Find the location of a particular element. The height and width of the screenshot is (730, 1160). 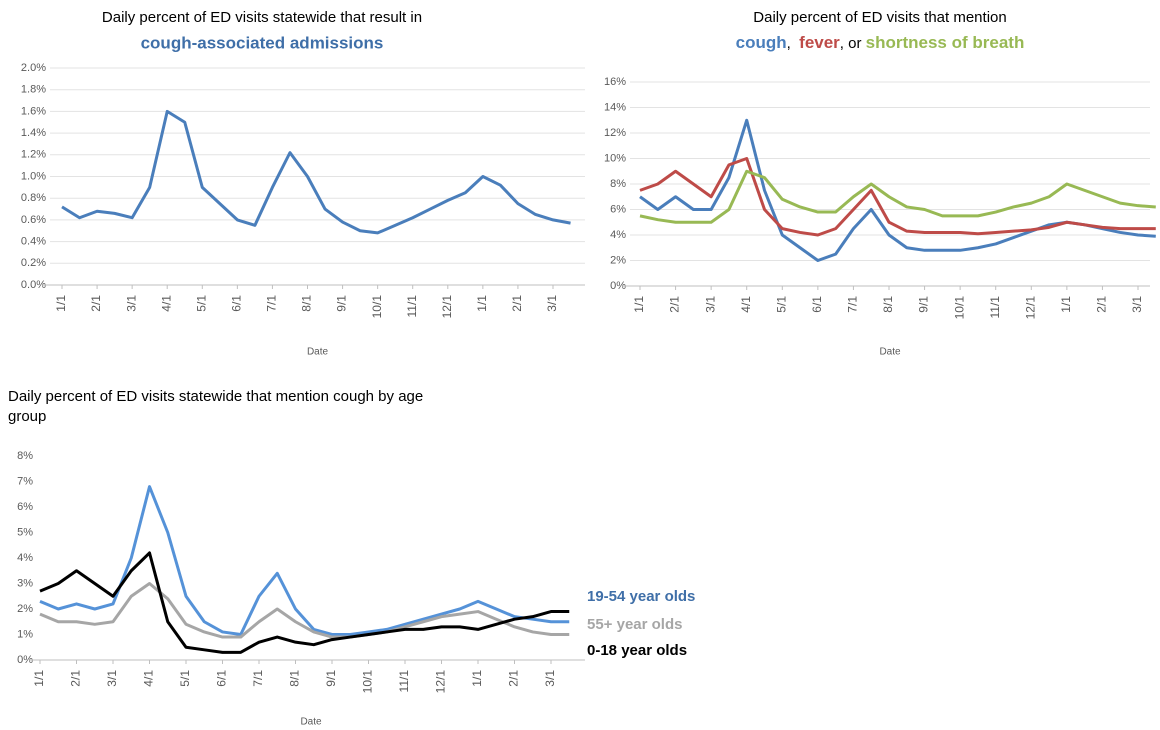

chart-subtitle: cough-associated admissions is located at coordinates (262, 42).